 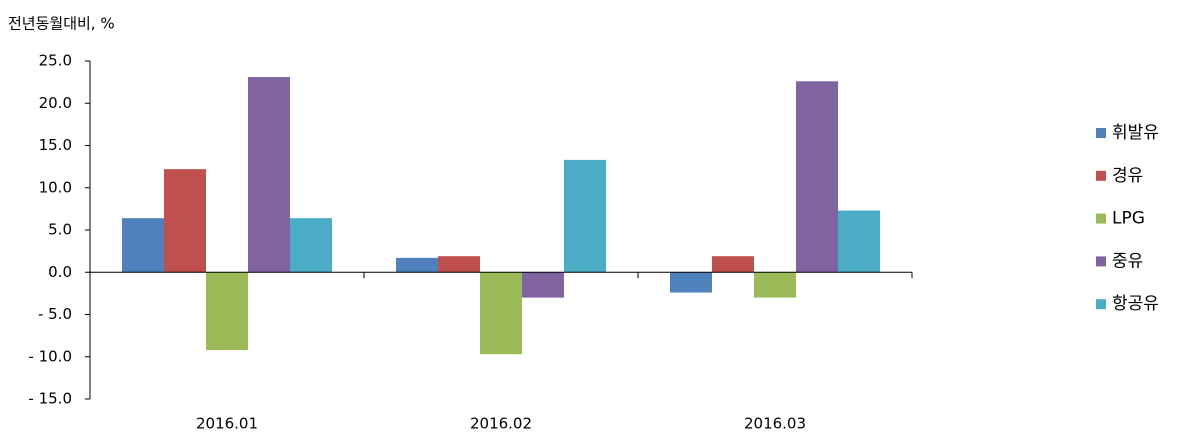 I want to click on y-tick-label: - 15.0, so click(x=50, y=399).